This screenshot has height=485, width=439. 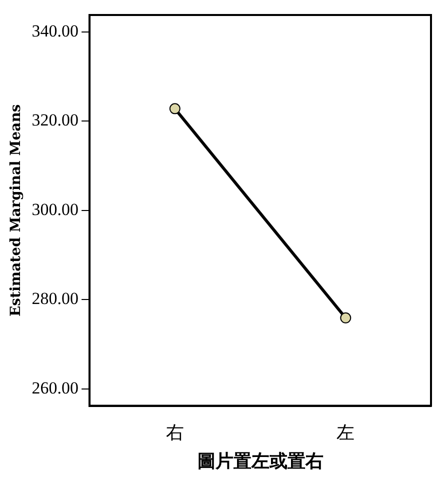 What do you see at coordinates (16, 210) in the screenshot?
I see `y-axis-title: Estimated Marginal Means` at bounding box center [16, 210].